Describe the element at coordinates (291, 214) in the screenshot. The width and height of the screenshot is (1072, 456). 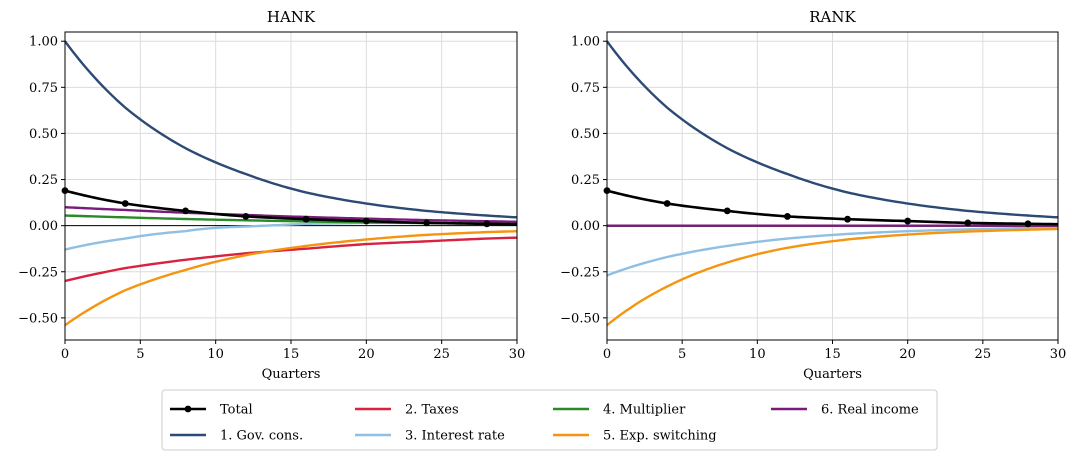
I see `series-line-6-real-income` at that location.